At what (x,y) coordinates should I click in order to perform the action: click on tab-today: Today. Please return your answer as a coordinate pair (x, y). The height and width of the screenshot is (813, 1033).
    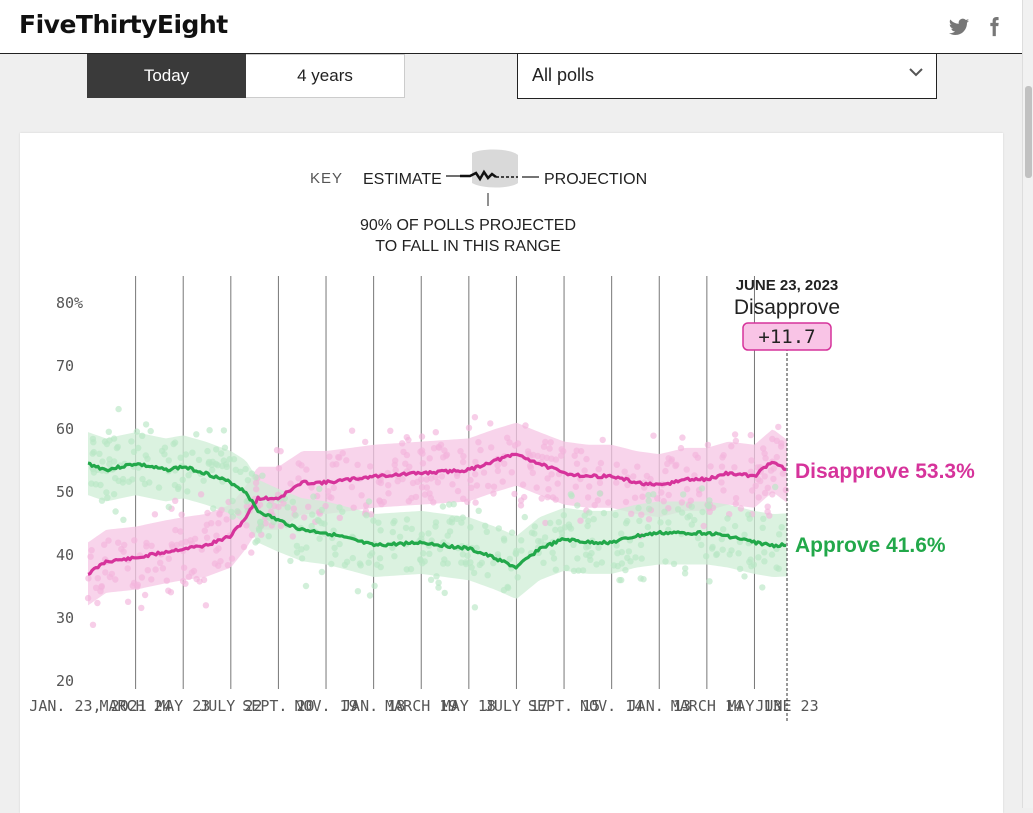
    Looking at the image, I should click on (166, 76).